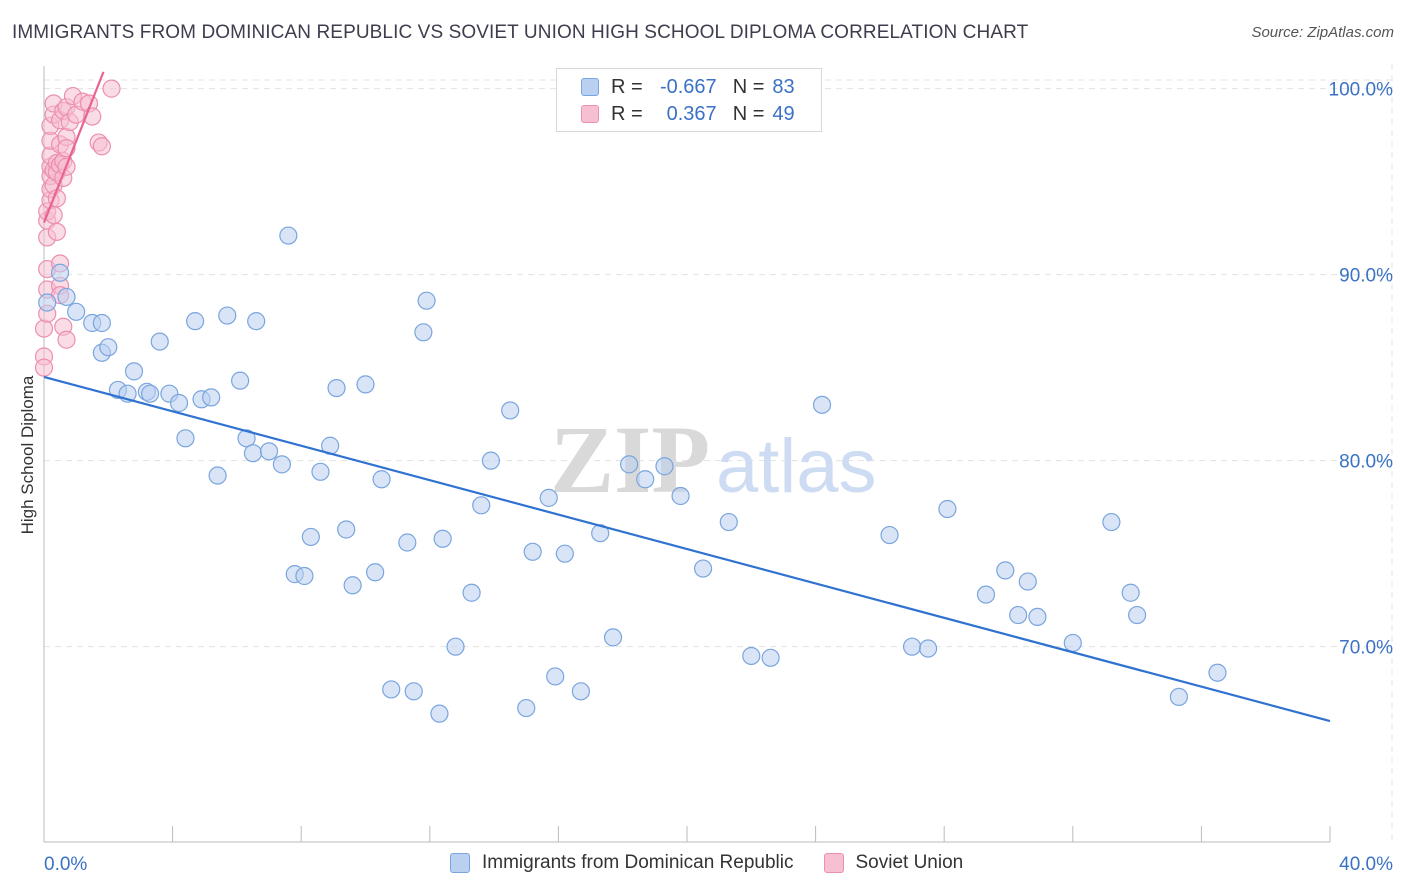  I want to click on watermark: ZIP atlas, so click(713, 459).